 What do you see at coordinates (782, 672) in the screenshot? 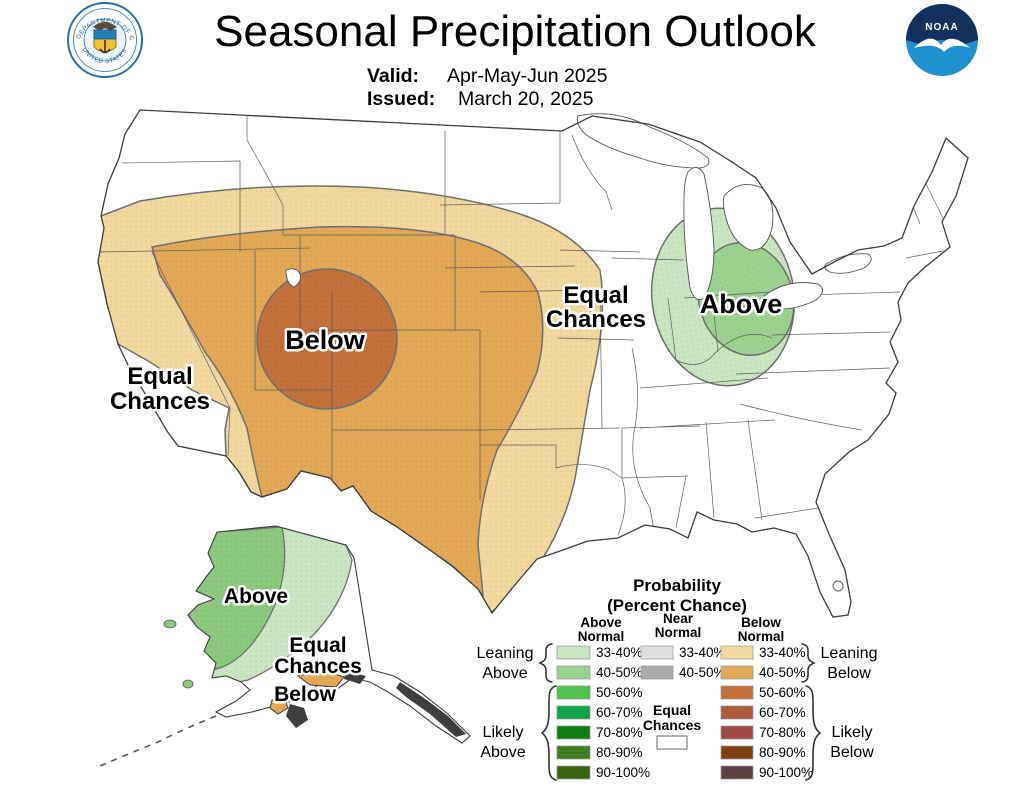
I see `range-below-1: 40-50%` at bounding box center [782, 672].